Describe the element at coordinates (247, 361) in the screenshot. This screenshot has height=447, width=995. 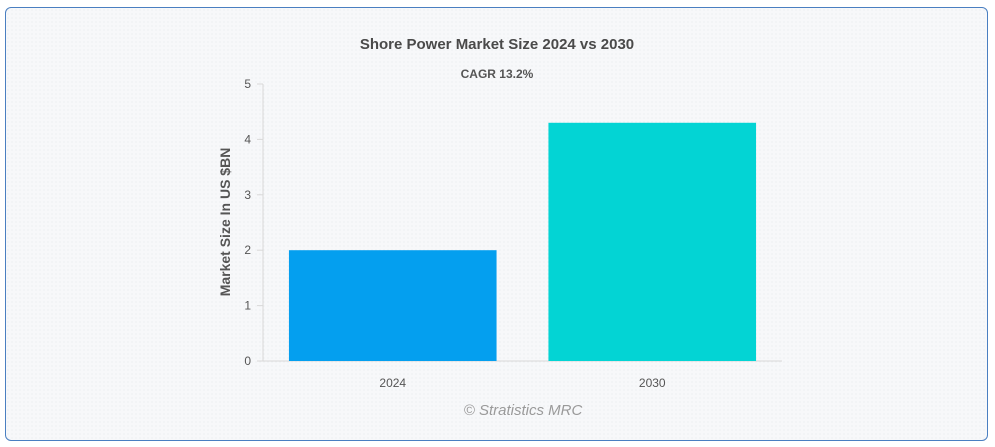
I see `y-tick-label: 0` at that location.